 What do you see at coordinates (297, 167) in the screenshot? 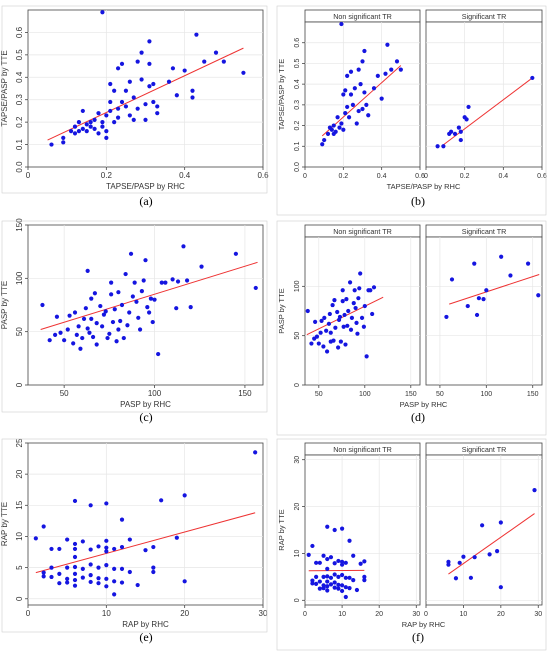
I see `y-tick-label: 0.0` at bounding box center [297, 167].